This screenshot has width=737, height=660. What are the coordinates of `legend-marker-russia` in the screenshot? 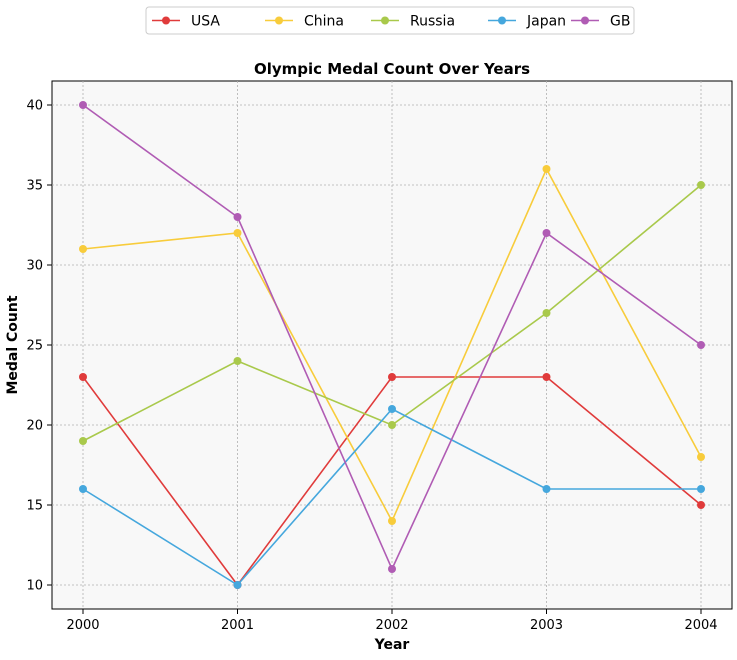 It's located at (385, 20).